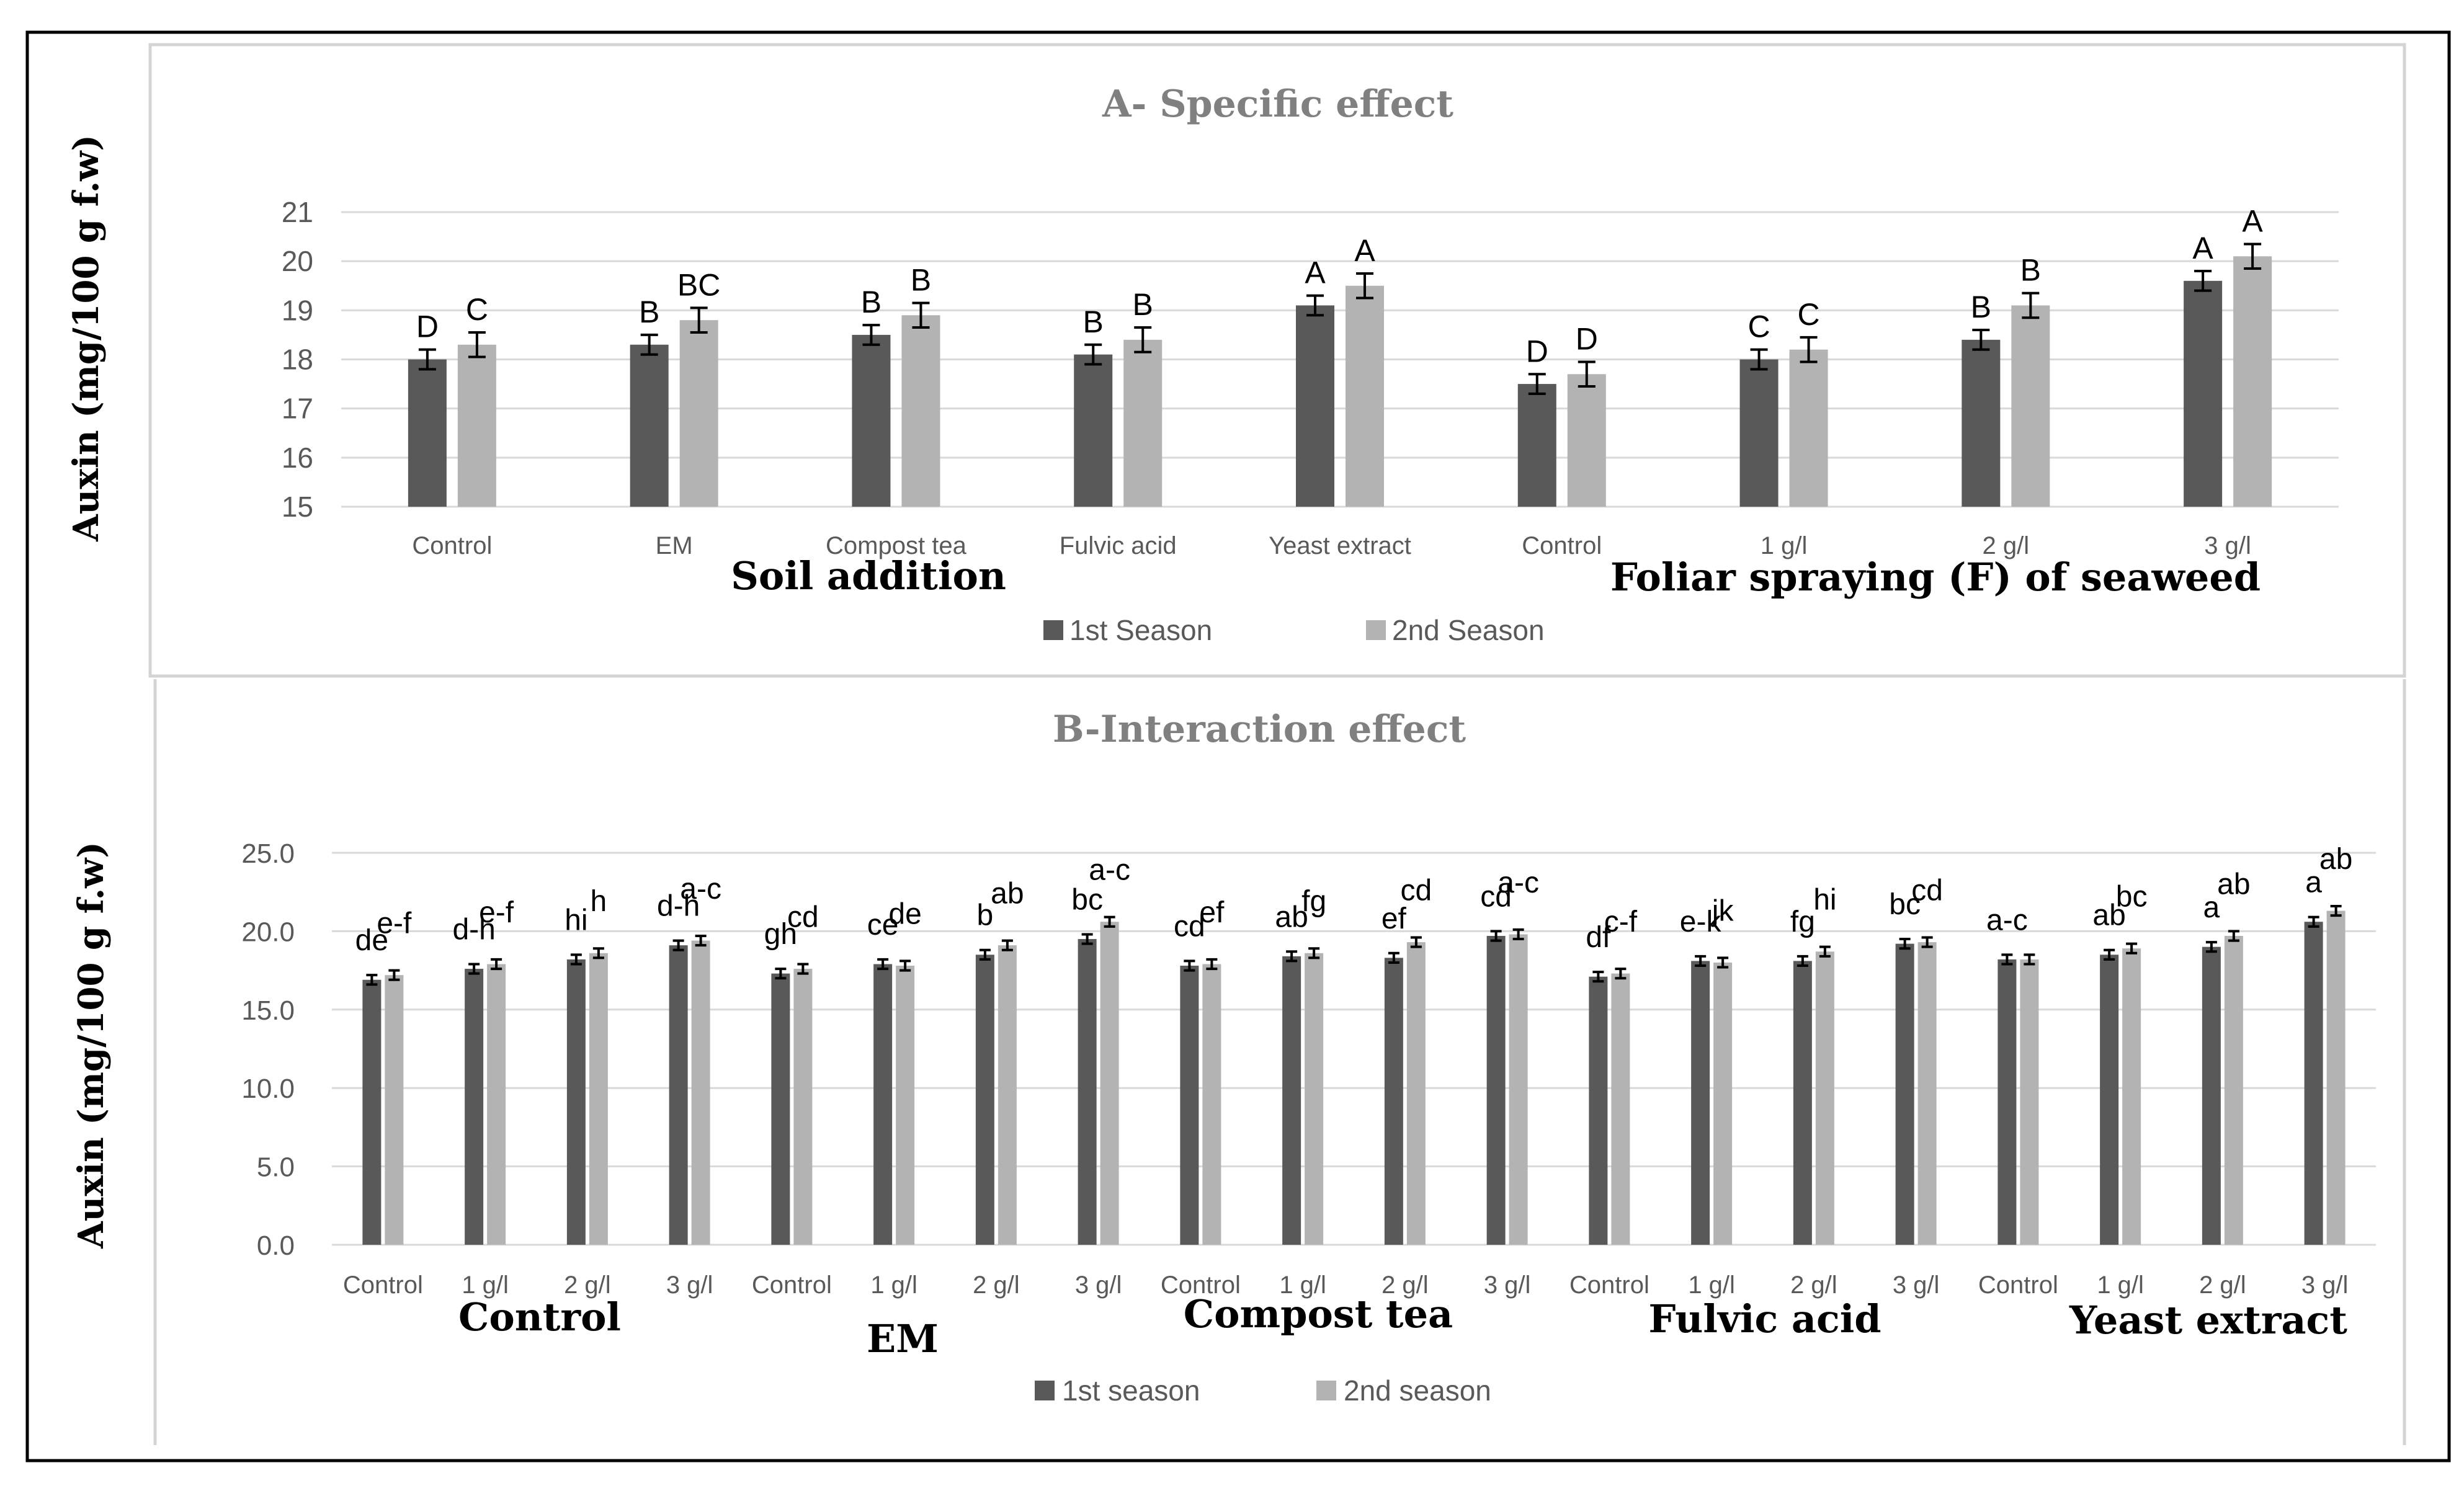 Image resolution: width=2464 pixels, height=1491 pixels. I want to click on chart-b-legend: 1st season 2nd season, so click(1263, 1390).